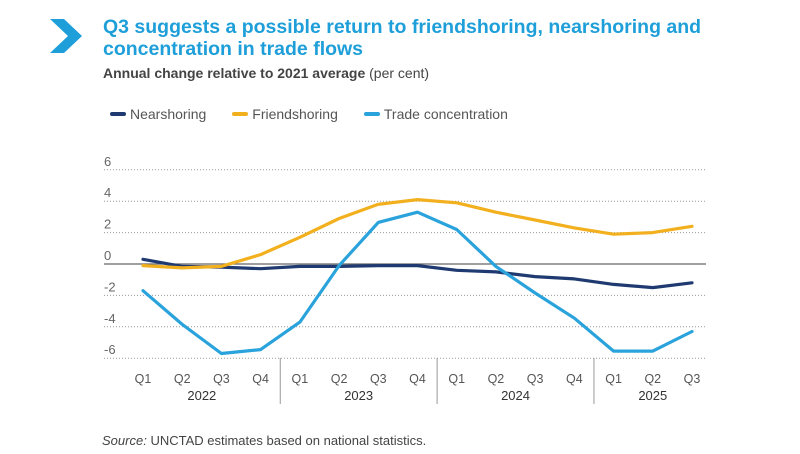  What do you see at coordinates (110, 349) in the screenshot?
I see `y-tick-label: -6` at bounding box center [110, 349].